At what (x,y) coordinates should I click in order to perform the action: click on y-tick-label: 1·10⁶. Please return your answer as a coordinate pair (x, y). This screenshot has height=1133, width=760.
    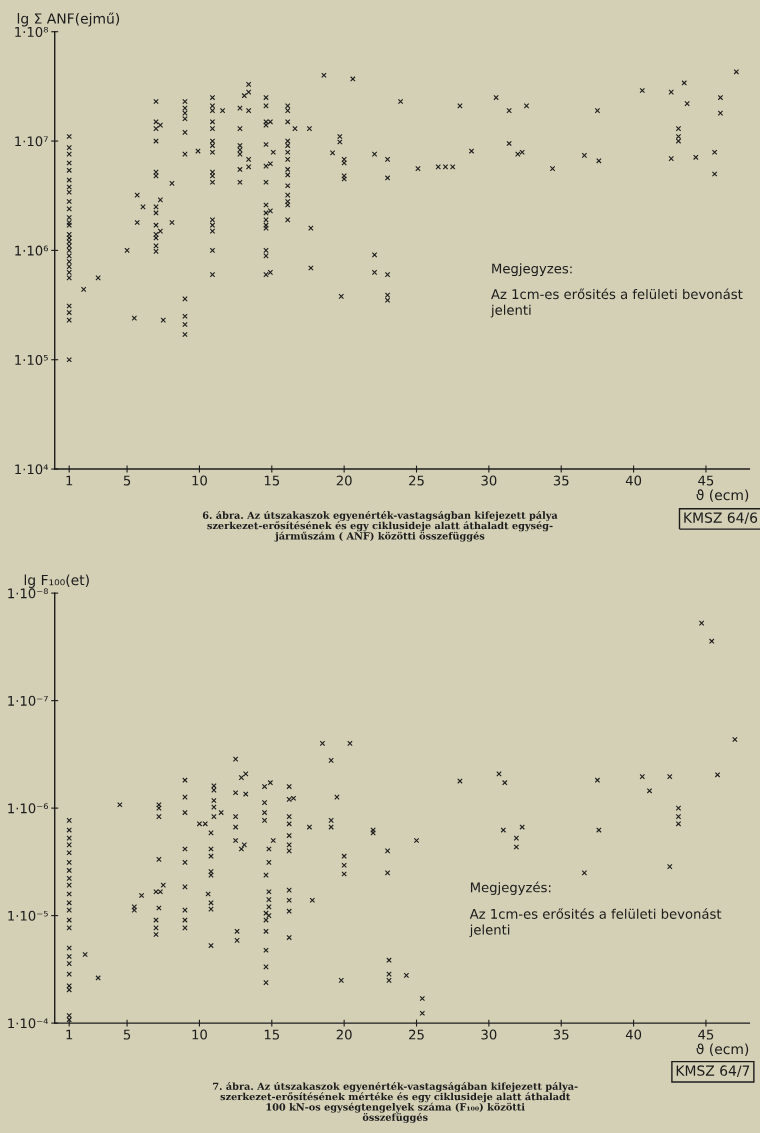
    Looking at the image, I should click on (32, 250).